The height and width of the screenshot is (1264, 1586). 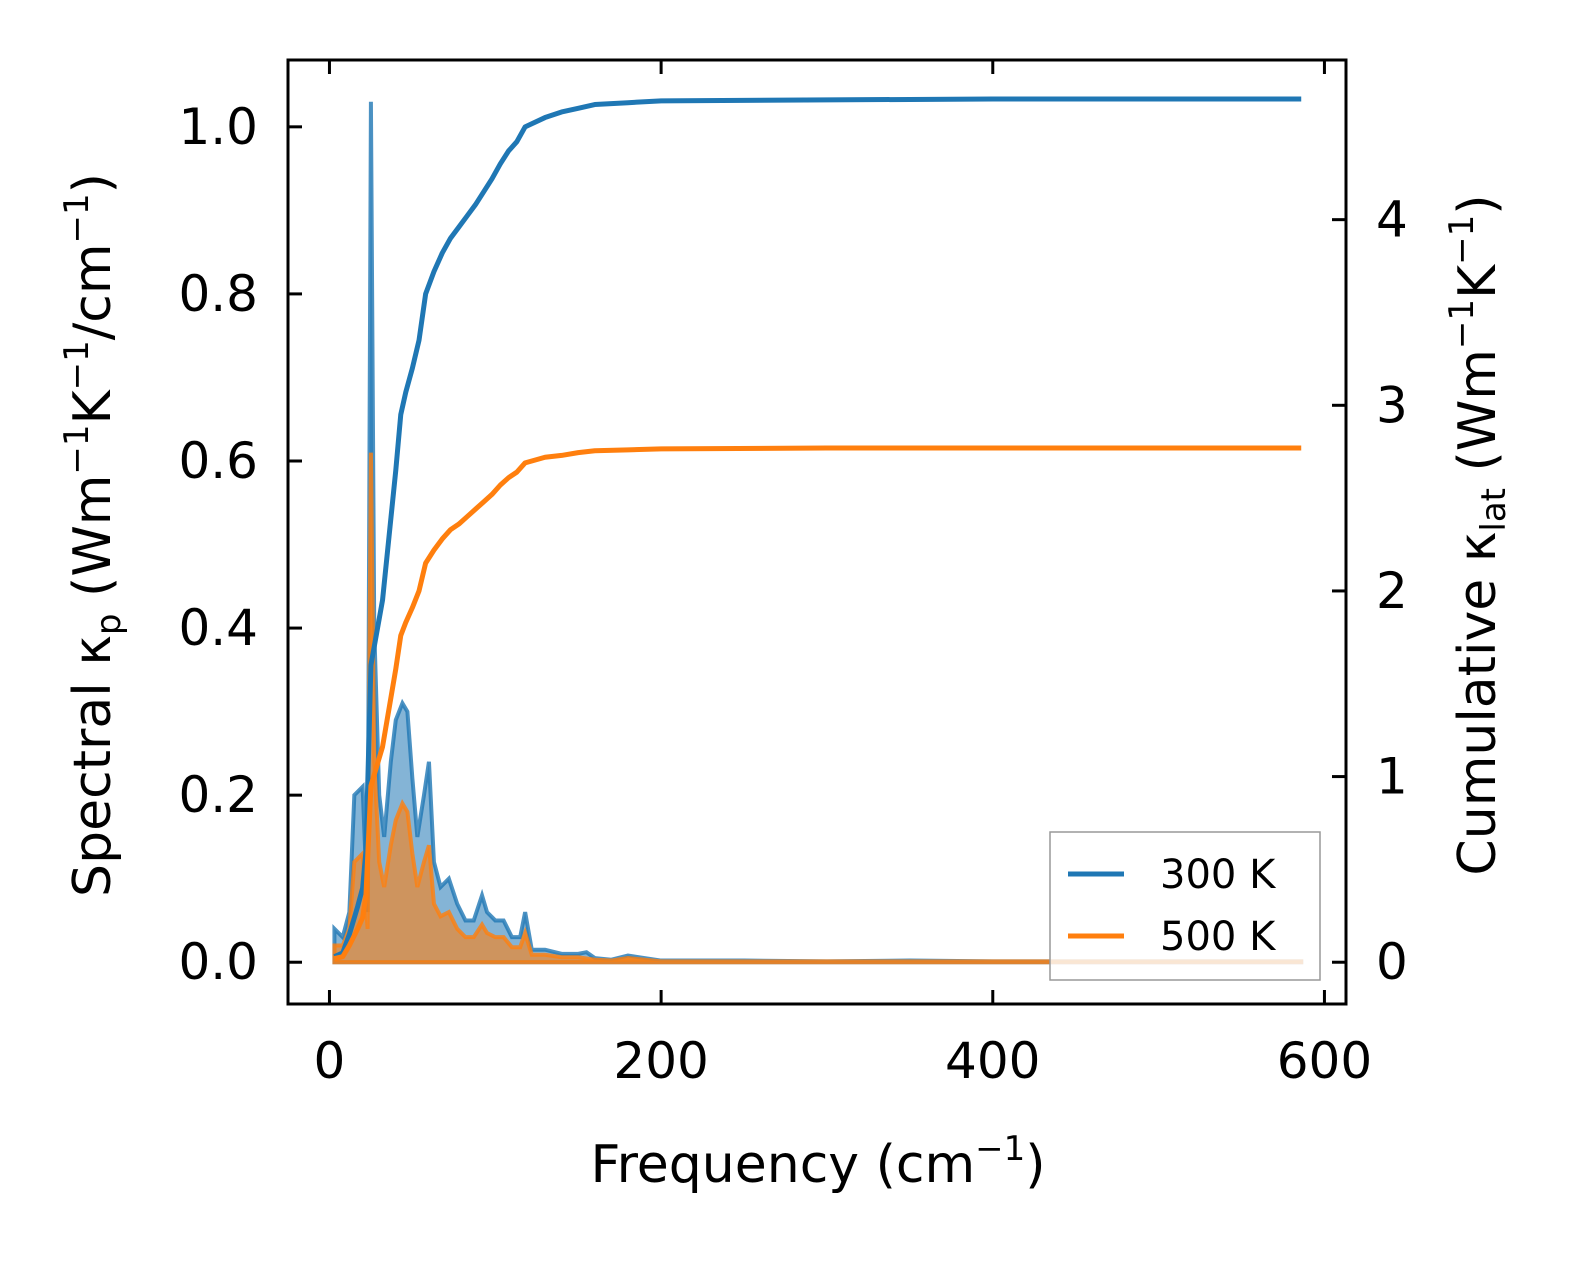 I want to click on y-left-tick-label: 0.2, so click(x=218, y=795).